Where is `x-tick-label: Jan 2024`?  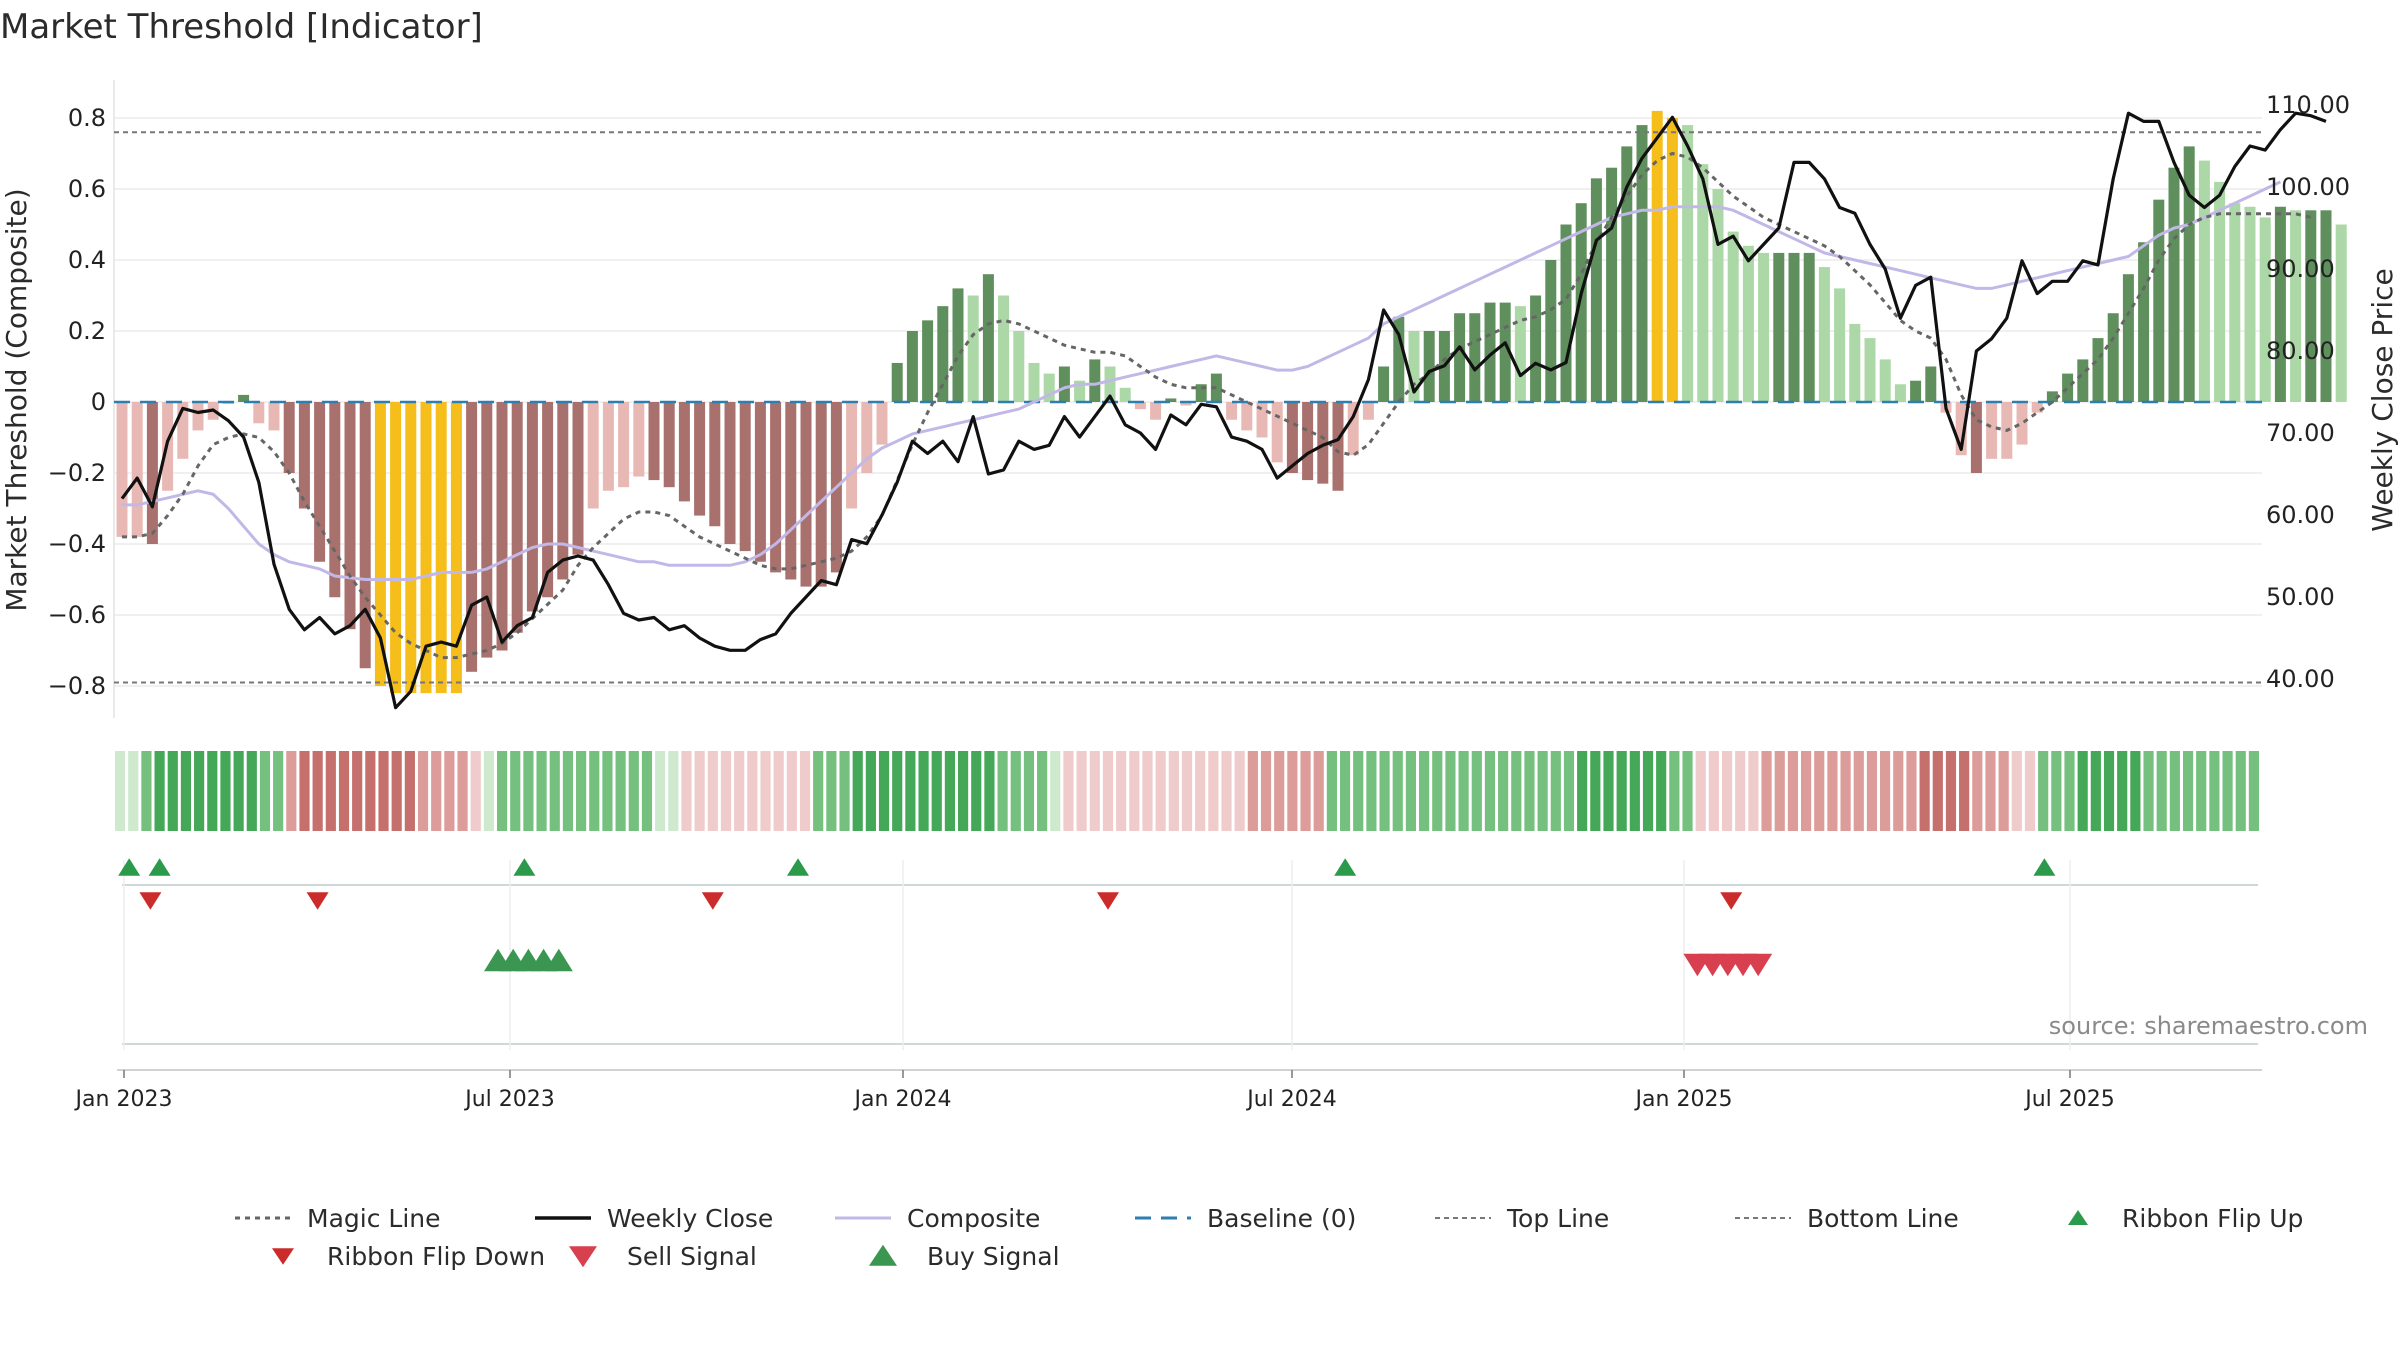 x-tick-label: Jan 2024 is located at coordinates (902, 1099).